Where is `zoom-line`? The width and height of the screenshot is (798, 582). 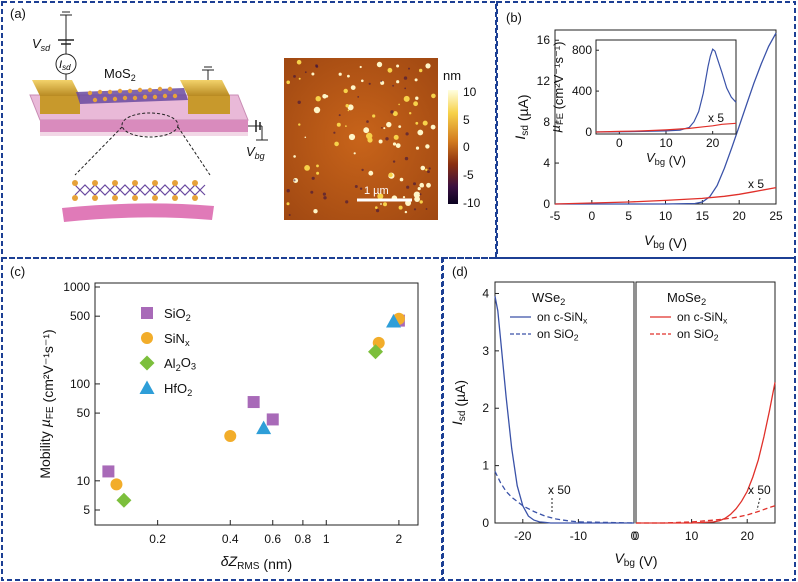 zoom-line is located at coordinates (98, 151).